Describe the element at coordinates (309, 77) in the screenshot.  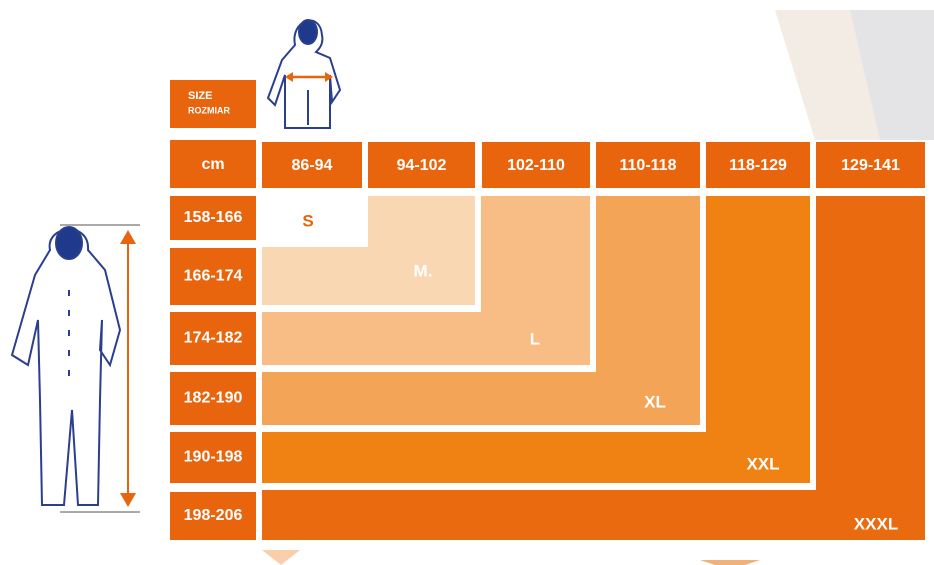
I see `chest-arrow` at that location.